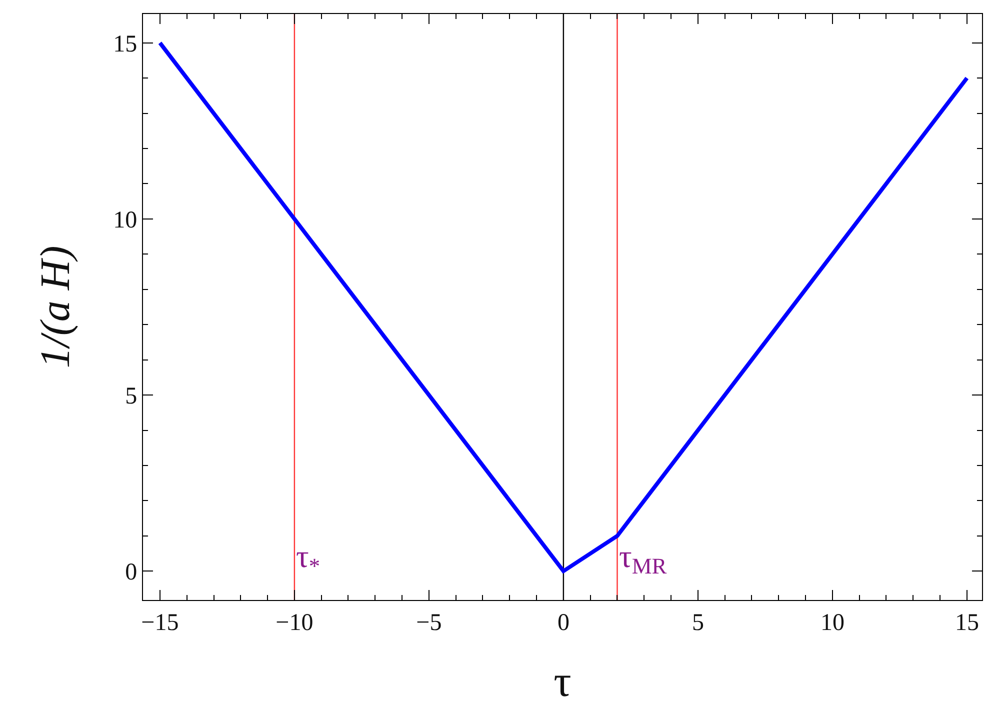  I want to click on x-tick-label: 15, so click(966, 623).